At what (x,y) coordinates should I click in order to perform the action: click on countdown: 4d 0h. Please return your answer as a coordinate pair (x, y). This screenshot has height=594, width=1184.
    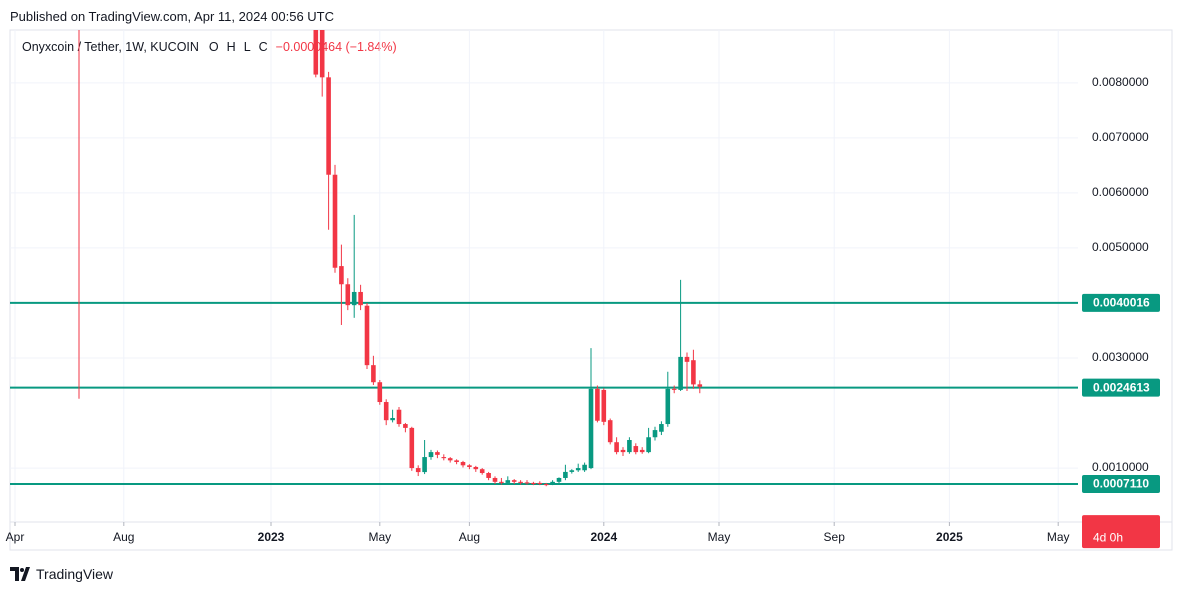
    Looking at the image, I should click on (1108, 537).